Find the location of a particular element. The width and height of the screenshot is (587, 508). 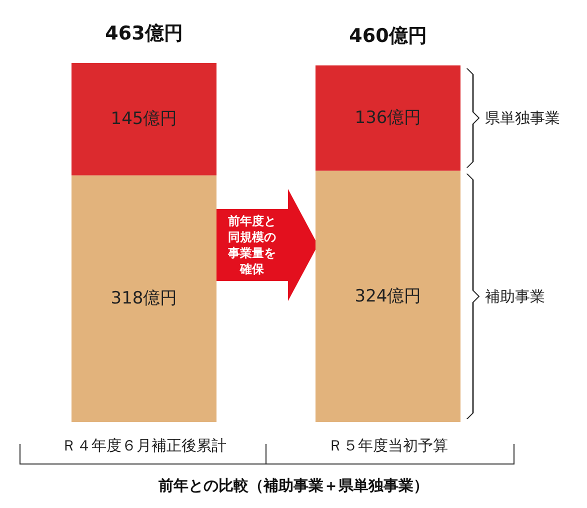

series-label: 県単独事業 is located at coordinates (522, 118).